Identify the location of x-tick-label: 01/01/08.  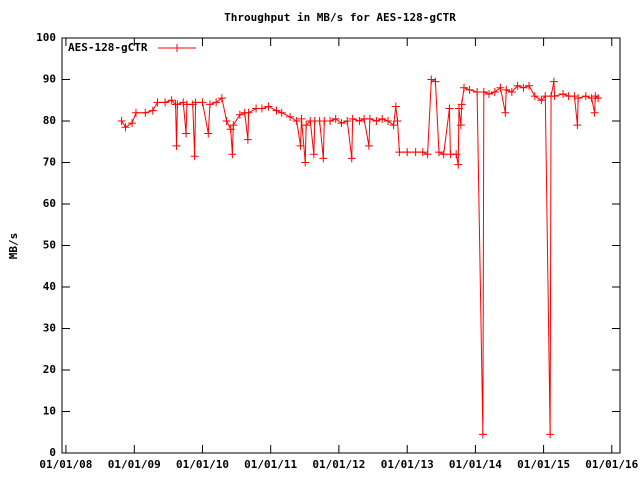
(65, 464).